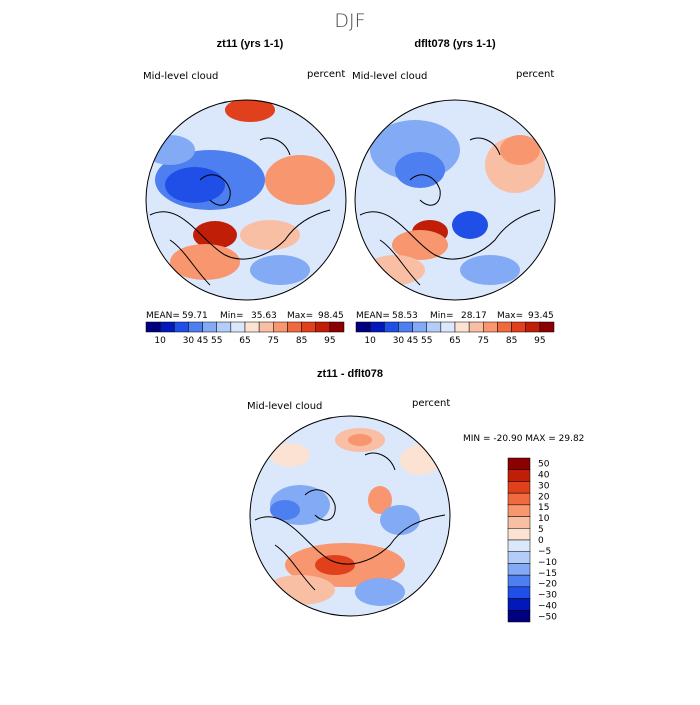 The width and height of the screenshot is (700, 705). Describe the element at coordinates (455, 44) in the screenshot. I see `panel-title: dflt078 (yrs 1-1)` at that location.